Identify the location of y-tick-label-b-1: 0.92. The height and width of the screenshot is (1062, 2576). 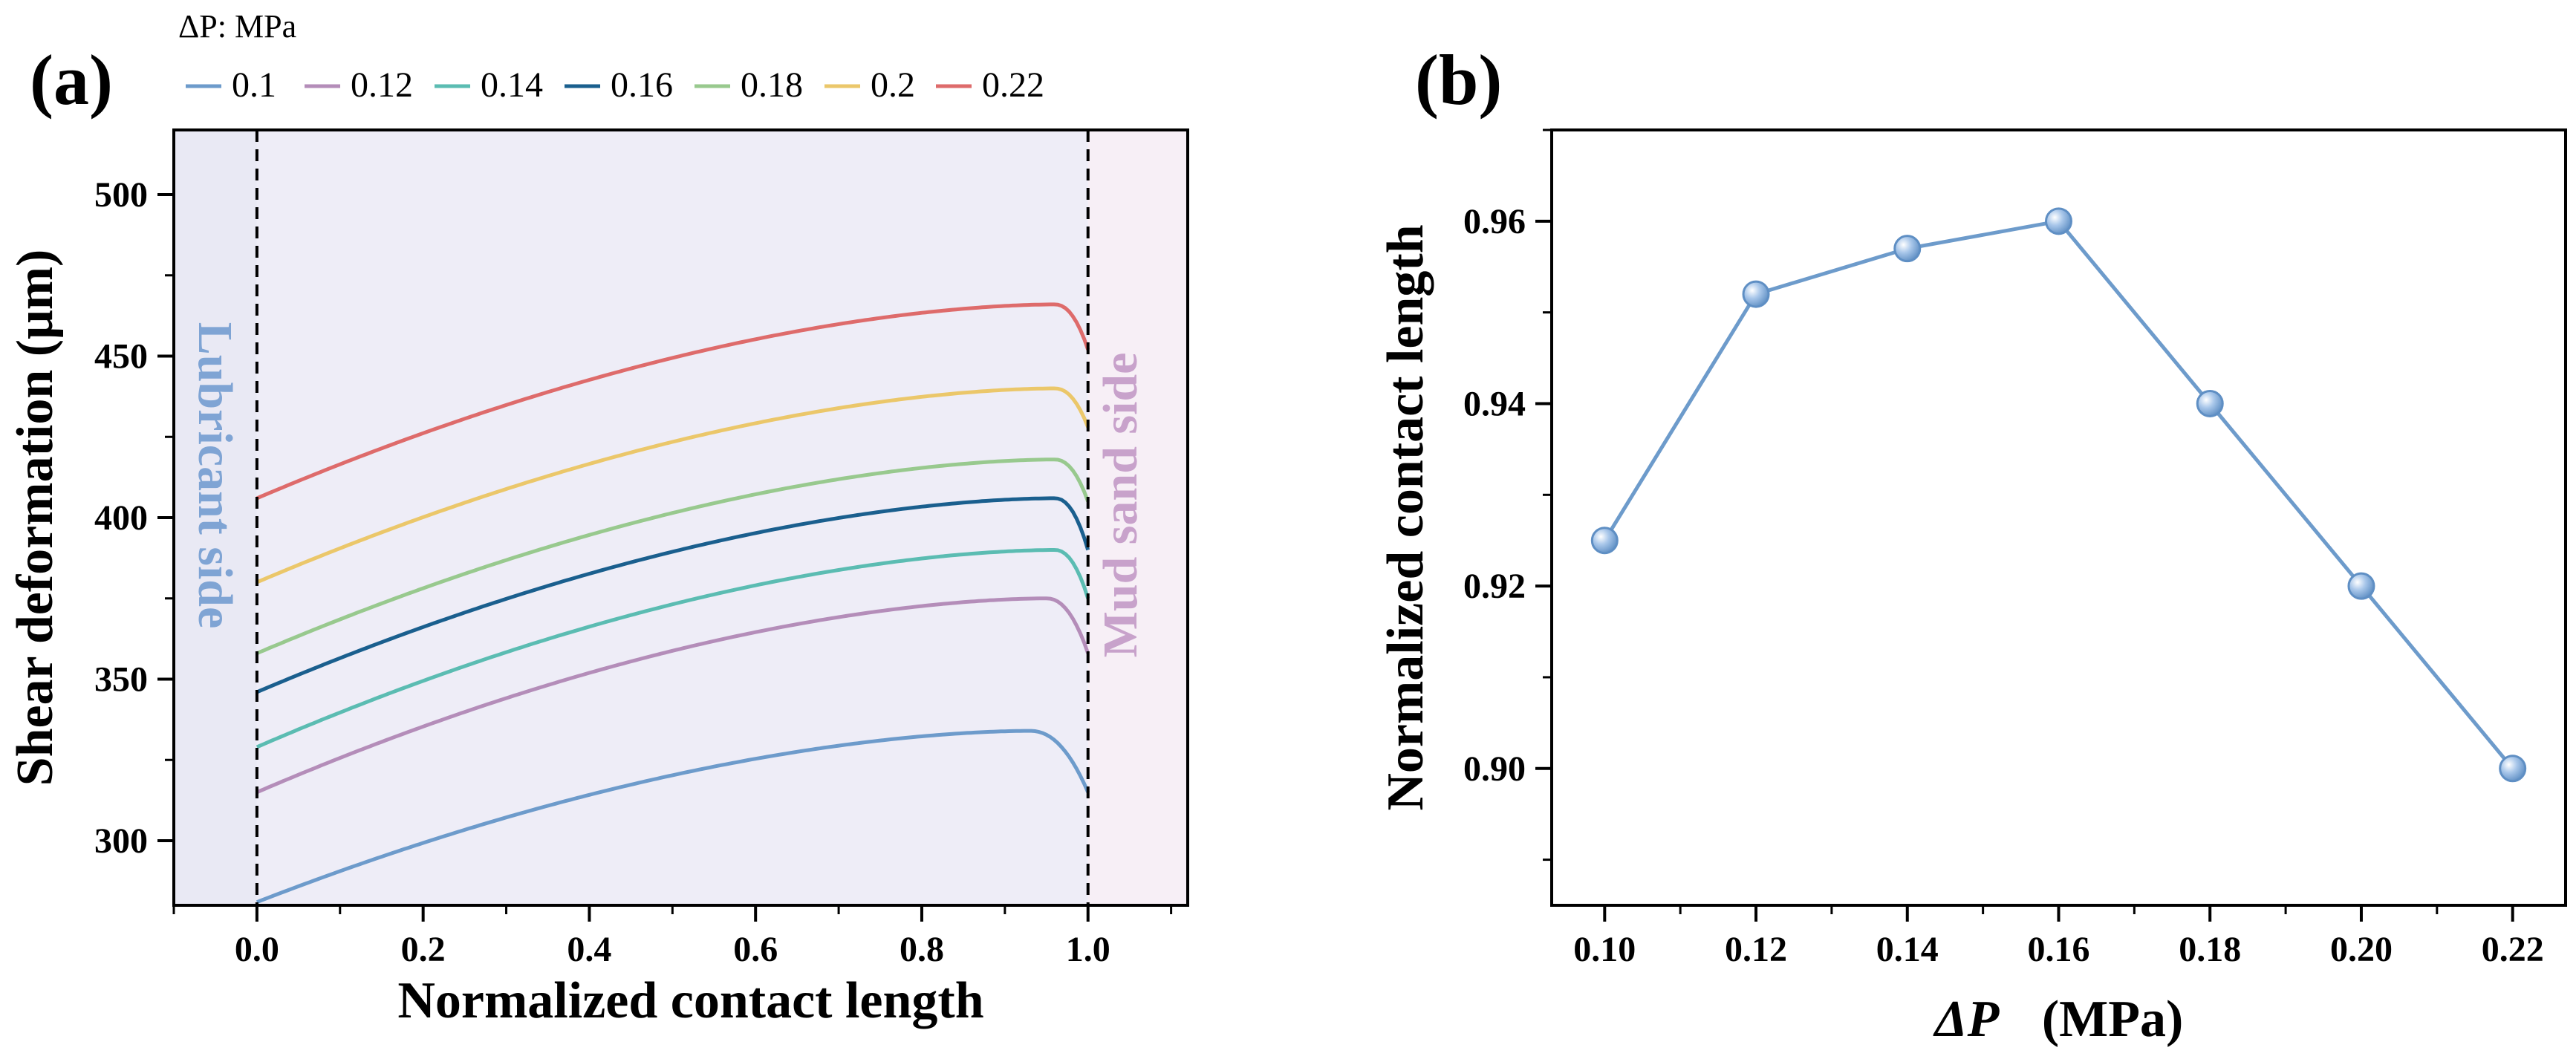
(1494, 586).